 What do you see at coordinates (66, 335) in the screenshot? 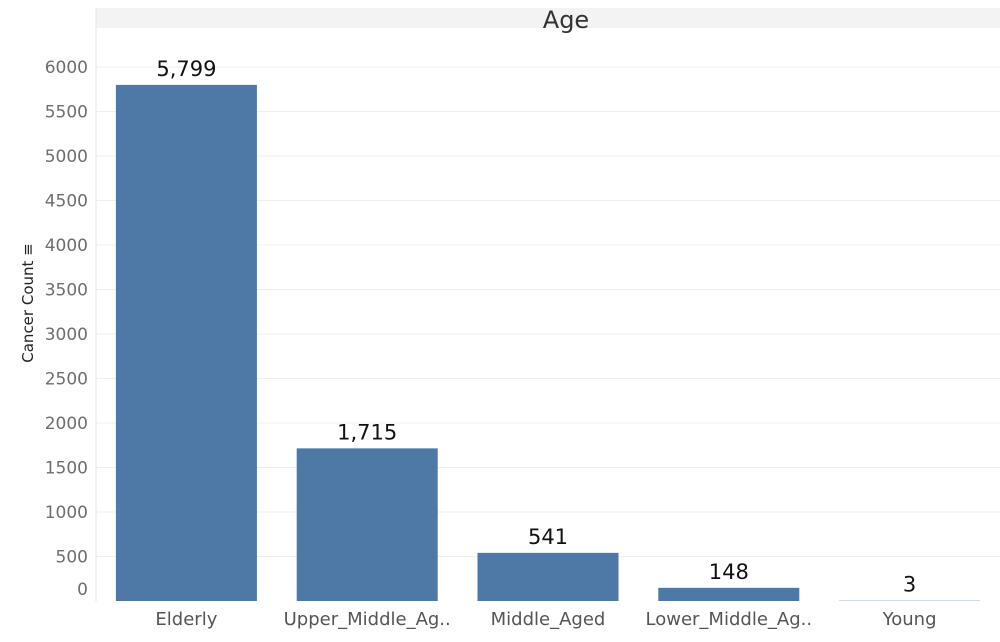
I see `y-tick-label: 3000` at bounding box center [66, 335].